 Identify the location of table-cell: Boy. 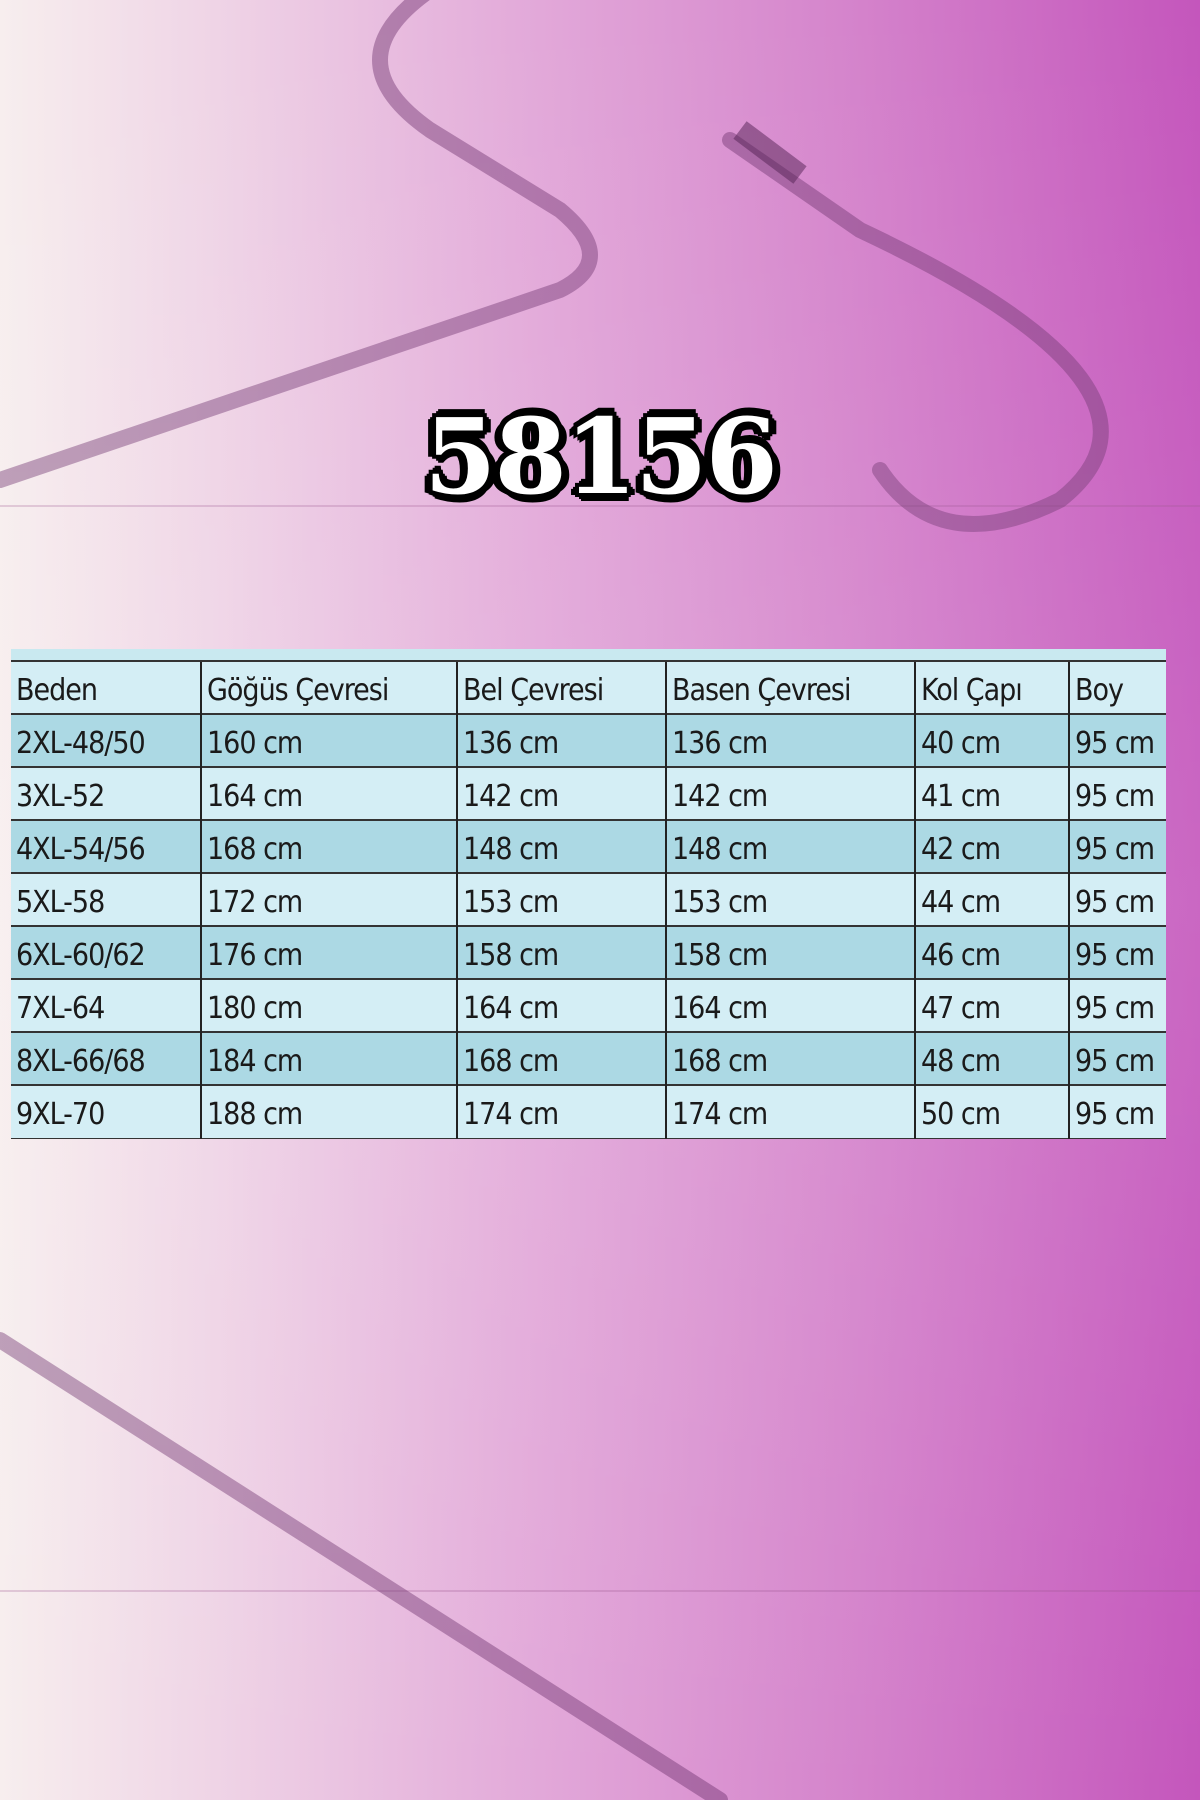
(1117, 687).